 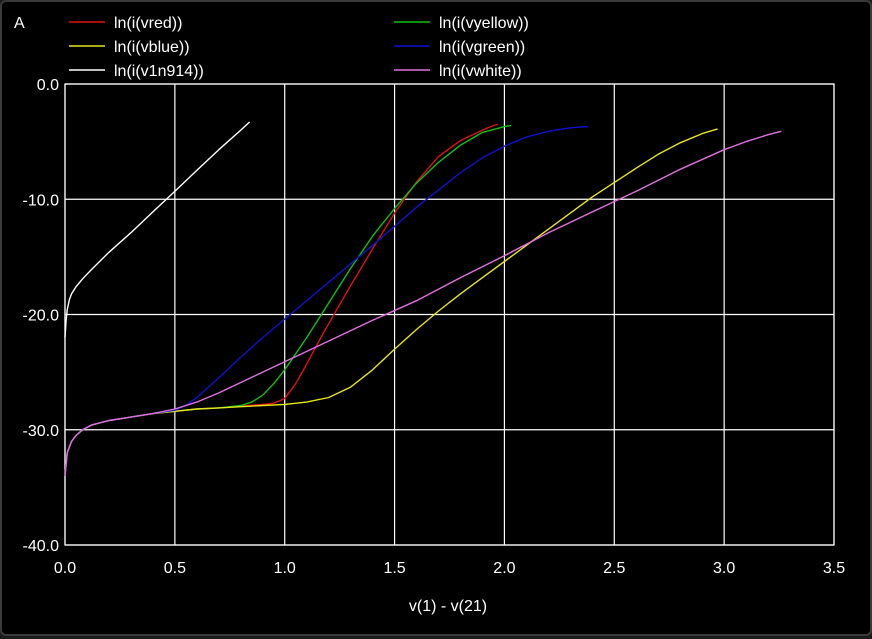 What do you see at coordinates (448, 606) in the screenshot?
I see `x-axis-label: v(1) - v(21)` at bounding box center [448, 606].